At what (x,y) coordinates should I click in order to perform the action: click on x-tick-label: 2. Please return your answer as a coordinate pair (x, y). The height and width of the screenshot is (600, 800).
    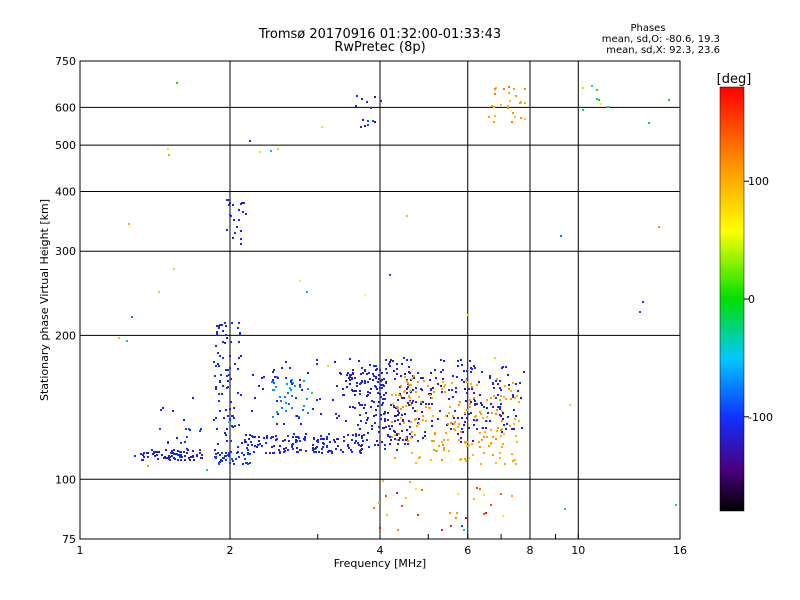
    Looking at the image, I should click on (230, 550).